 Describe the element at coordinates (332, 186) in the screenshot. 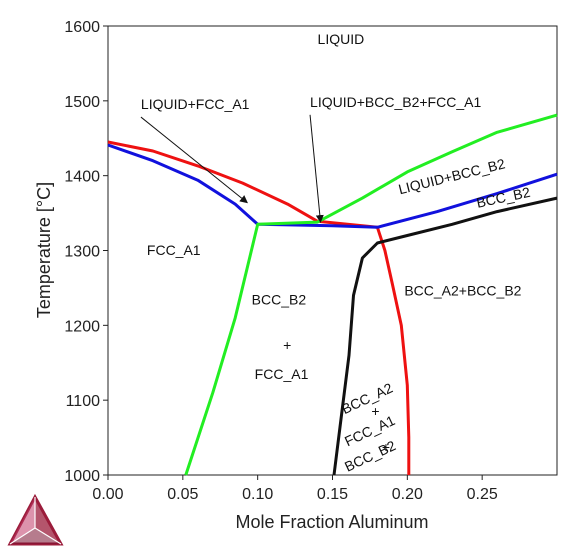

I see `phase-boundary-line` at that location.